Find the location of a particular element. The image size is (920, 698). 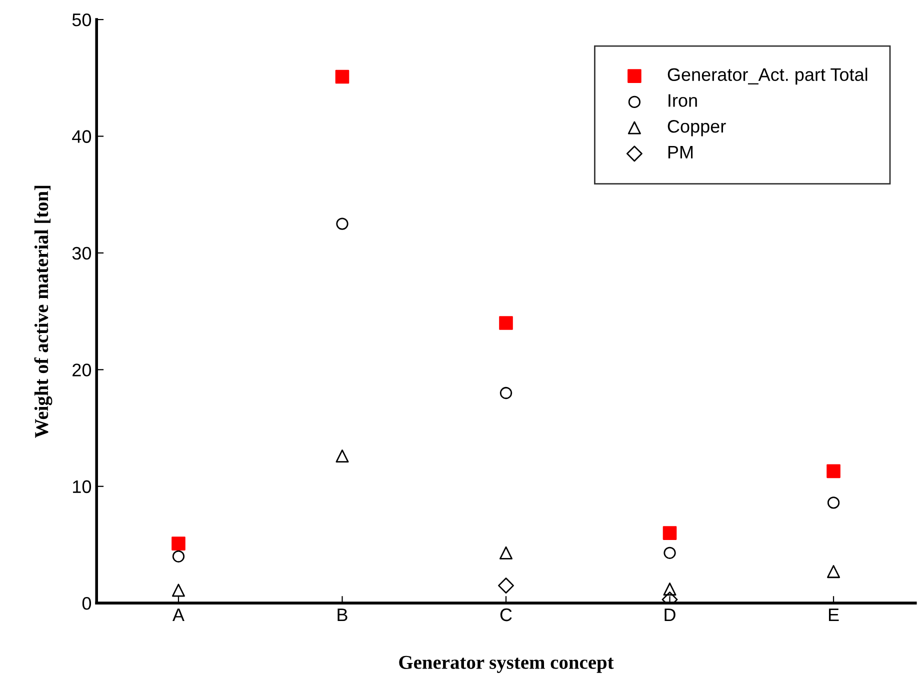

legend-label: Copper is located at coordinates (697, 128).